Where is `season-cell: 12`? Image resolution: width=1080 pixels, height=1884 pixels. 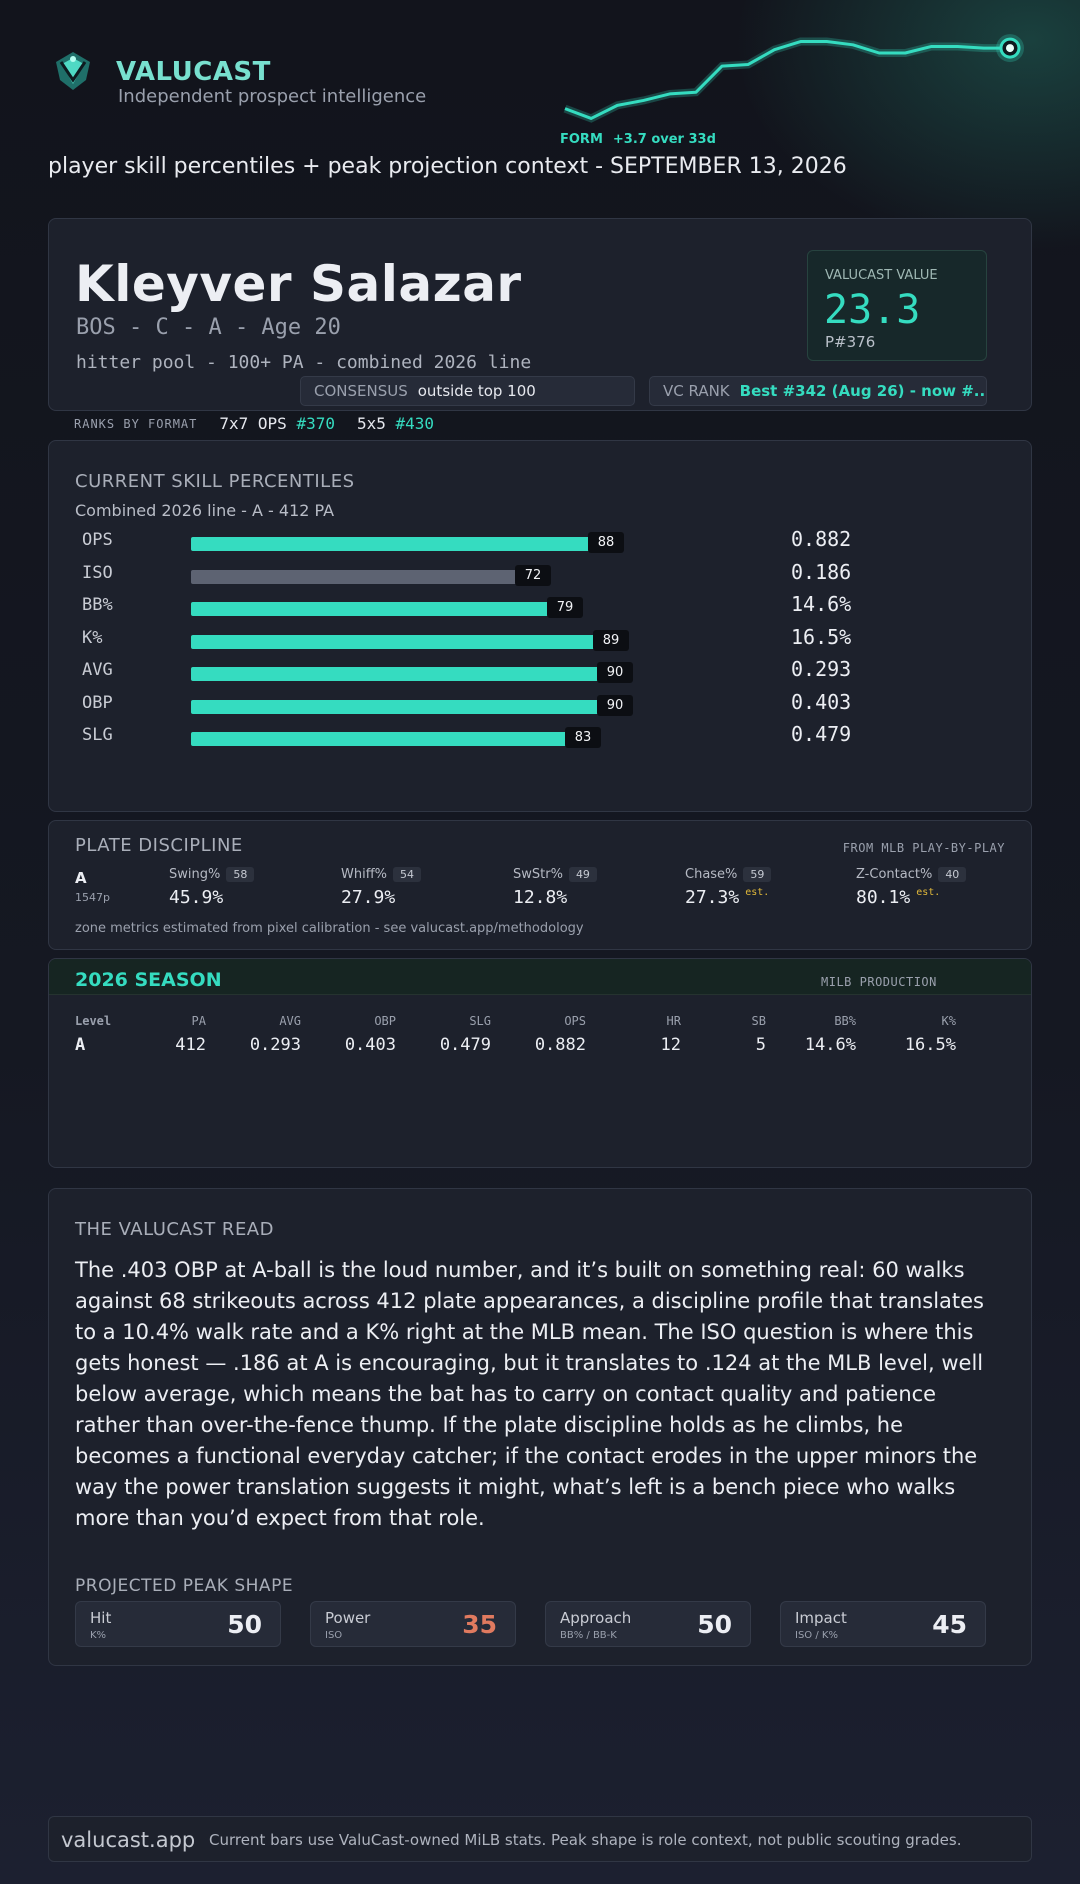 season-cell: 12 is located at coordinates (670, 1045).